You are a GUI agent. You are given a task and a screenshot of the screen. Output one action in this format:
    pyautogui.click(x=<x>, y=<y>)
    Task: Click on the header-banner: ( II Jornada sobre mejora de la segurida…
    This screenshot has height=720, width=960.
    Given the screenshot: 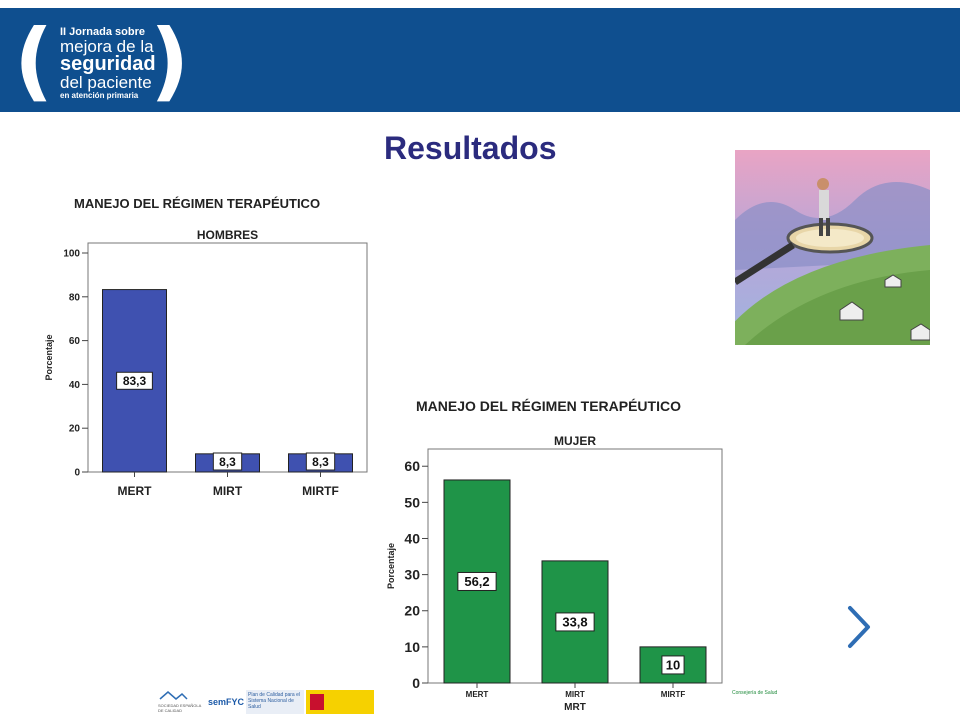 What is the action you would take?
    pyautogui.click(x=480, y=60)
    